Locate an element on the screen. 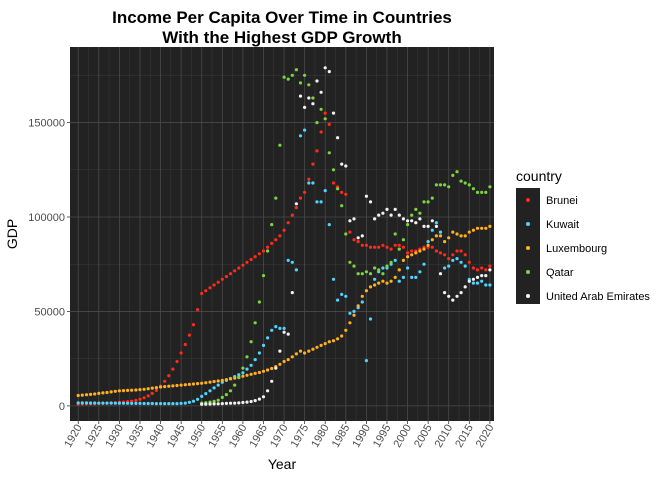  x-tick-label: 2005 is located at coordinates (423, 436).